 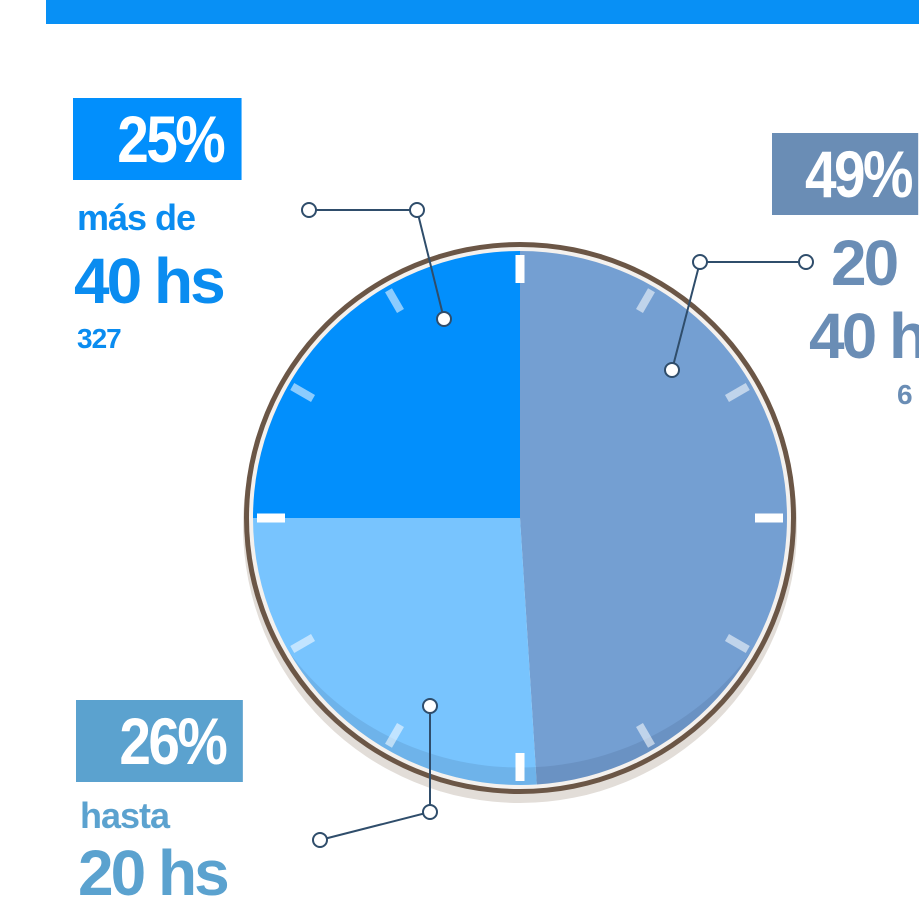 I want to click on slice-label-line2-0: 40 hs, so click(x=150, y=281).